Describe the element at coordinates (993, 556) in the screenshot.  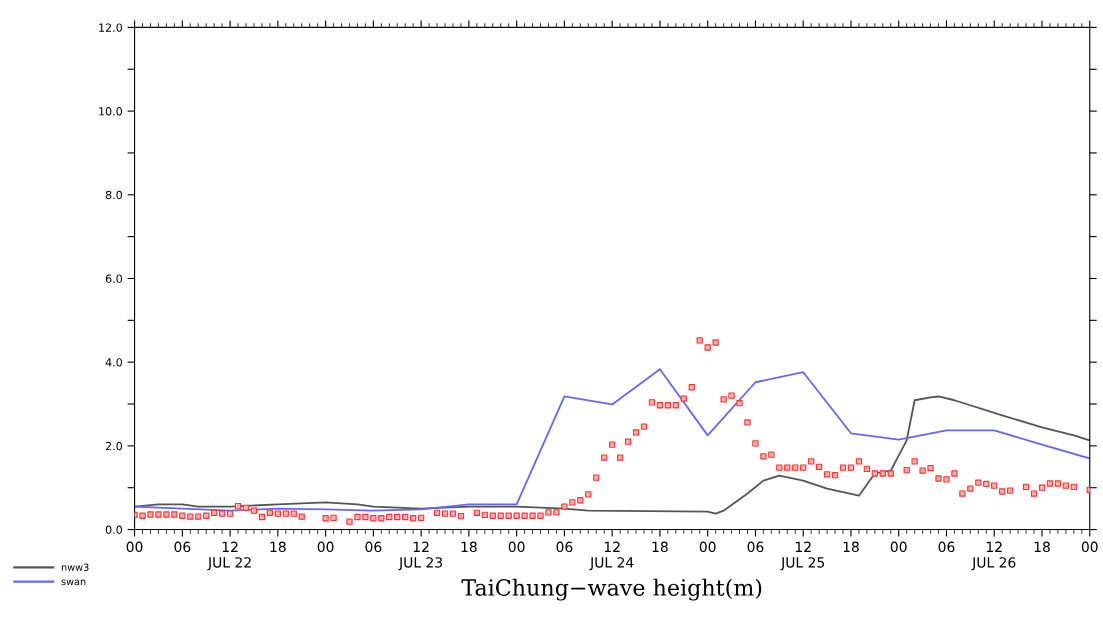
I see `x-tick-label: 12 JUL 26` at that location.